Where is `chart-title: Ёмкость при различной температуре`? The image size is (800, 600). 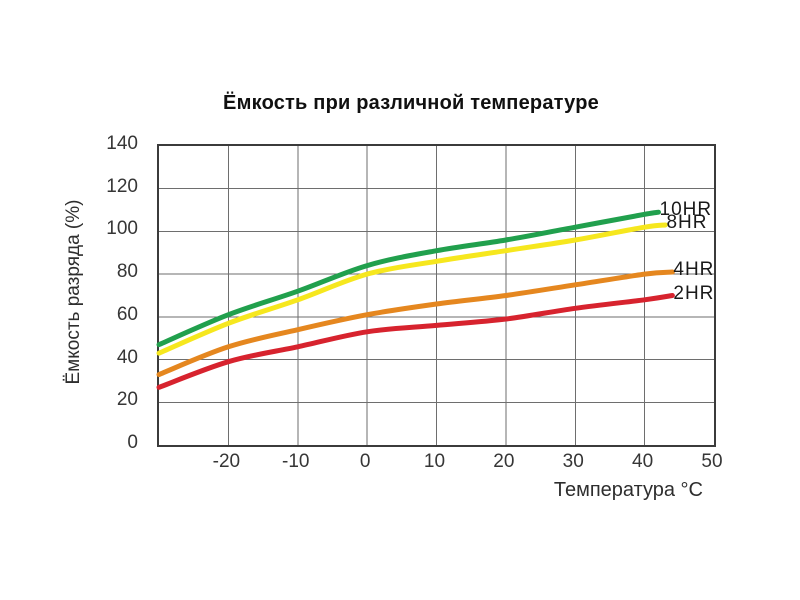 chart-title: Ёмкость при различной температуре is located at coordinates (411, 103).